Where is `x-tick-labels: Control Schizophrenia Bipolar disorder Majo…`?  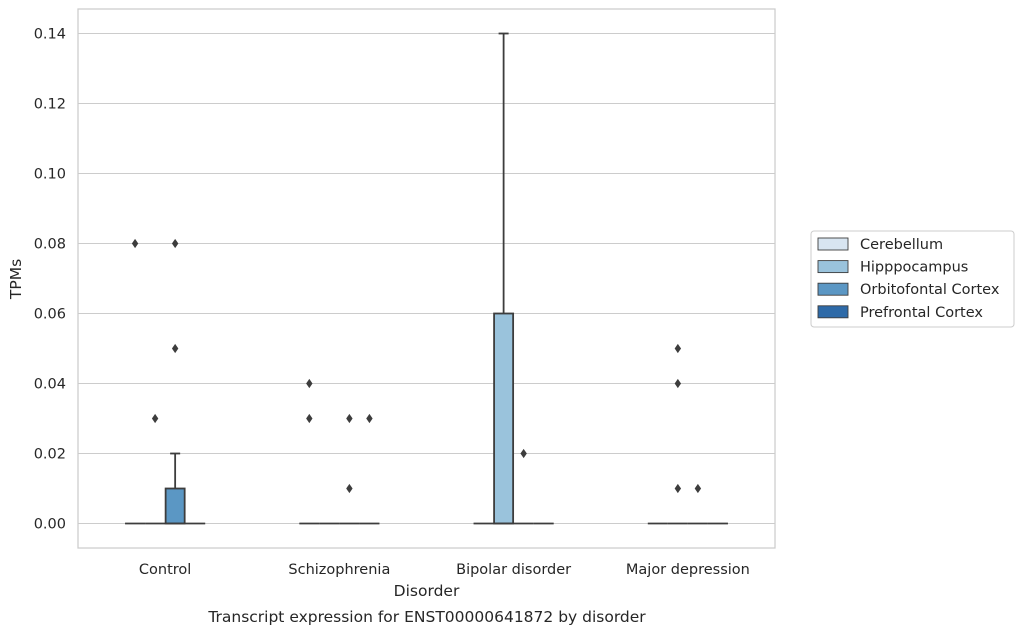 x-tick-labels: Control Schizophrenia Bipolar disorder Majo… is located at coordinates (444, 570).